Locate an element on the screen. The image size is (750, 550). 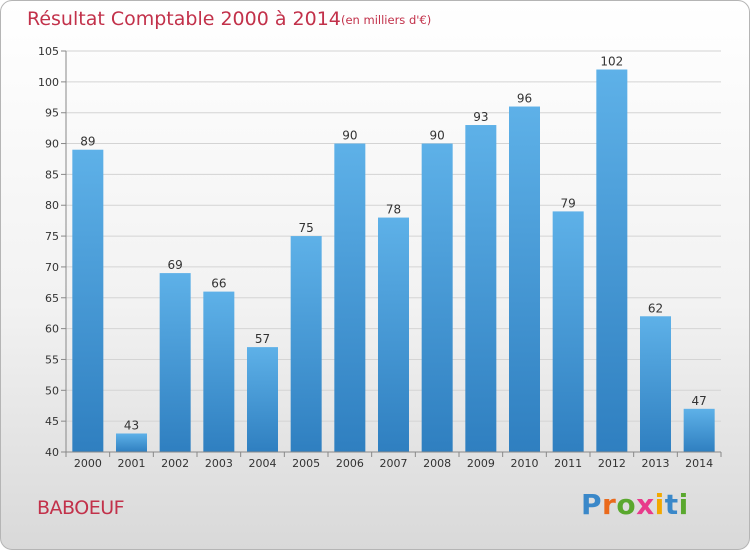
y-tick-label: 65 is located at coordinates (52, 298).